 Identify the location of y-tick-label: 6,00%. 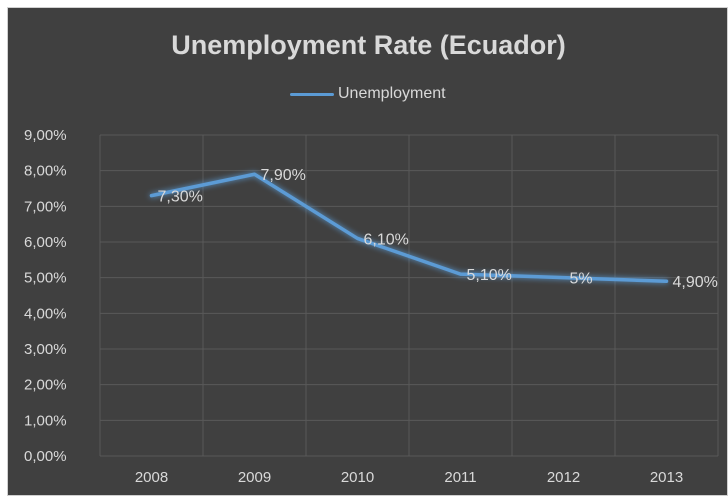
(45, 242).